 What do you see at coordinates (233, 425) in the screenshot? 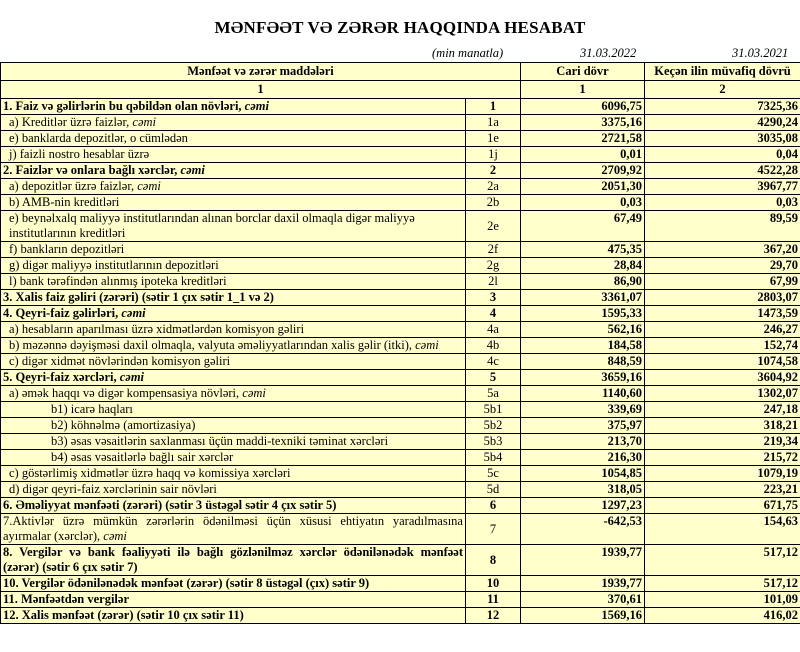
I see `row-label: b2) köhnəlmə (amortizasiya)` at bounding box center [233, 425].